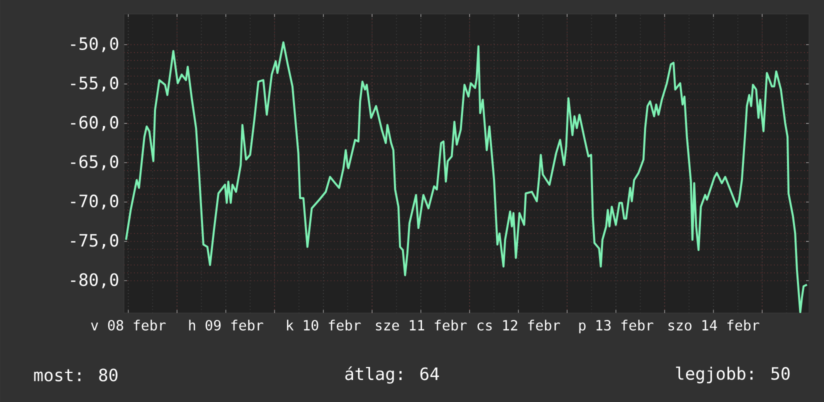  Describe the element at coordinates (733, 375) in the screenshot. I see `text: legjobb: 50` at that location.